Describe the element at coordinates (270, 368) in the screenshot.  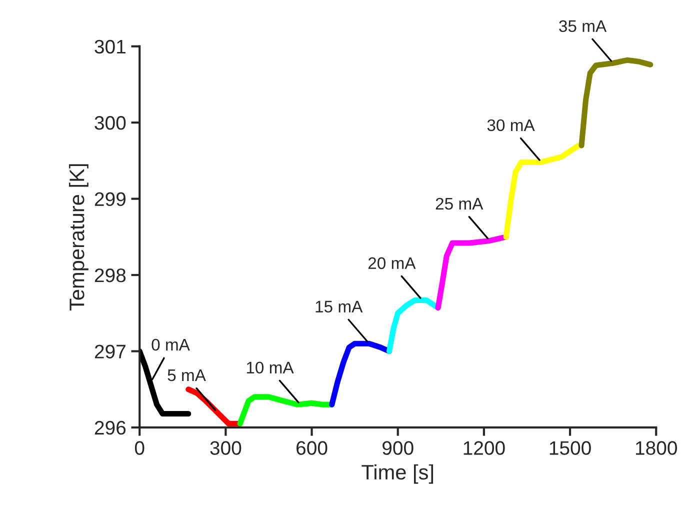
I see `annotation: 10 mA` at that location.